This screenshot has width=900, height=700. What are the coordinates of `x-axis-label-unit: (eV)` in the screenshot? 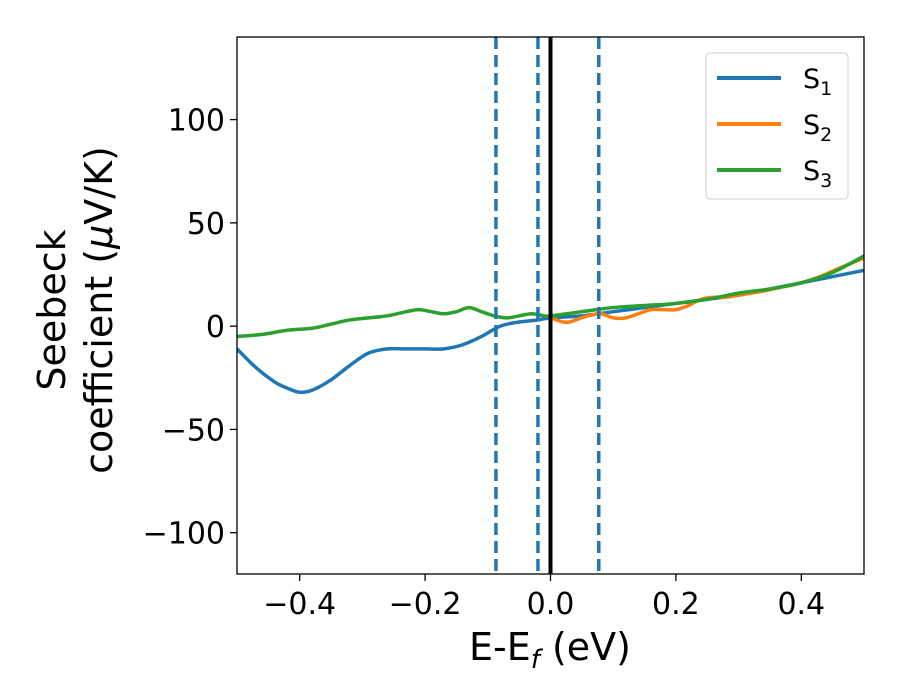 It's located at (585, 647).